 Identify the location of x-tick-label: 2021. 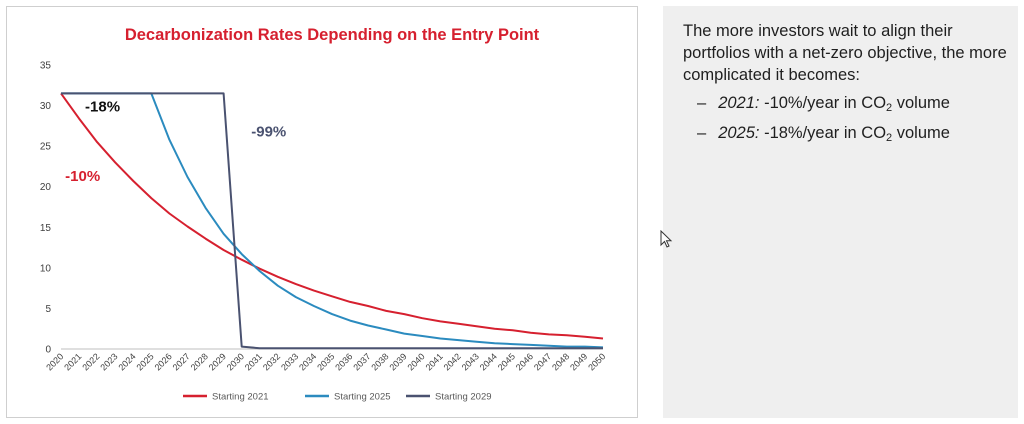
(72, 361).